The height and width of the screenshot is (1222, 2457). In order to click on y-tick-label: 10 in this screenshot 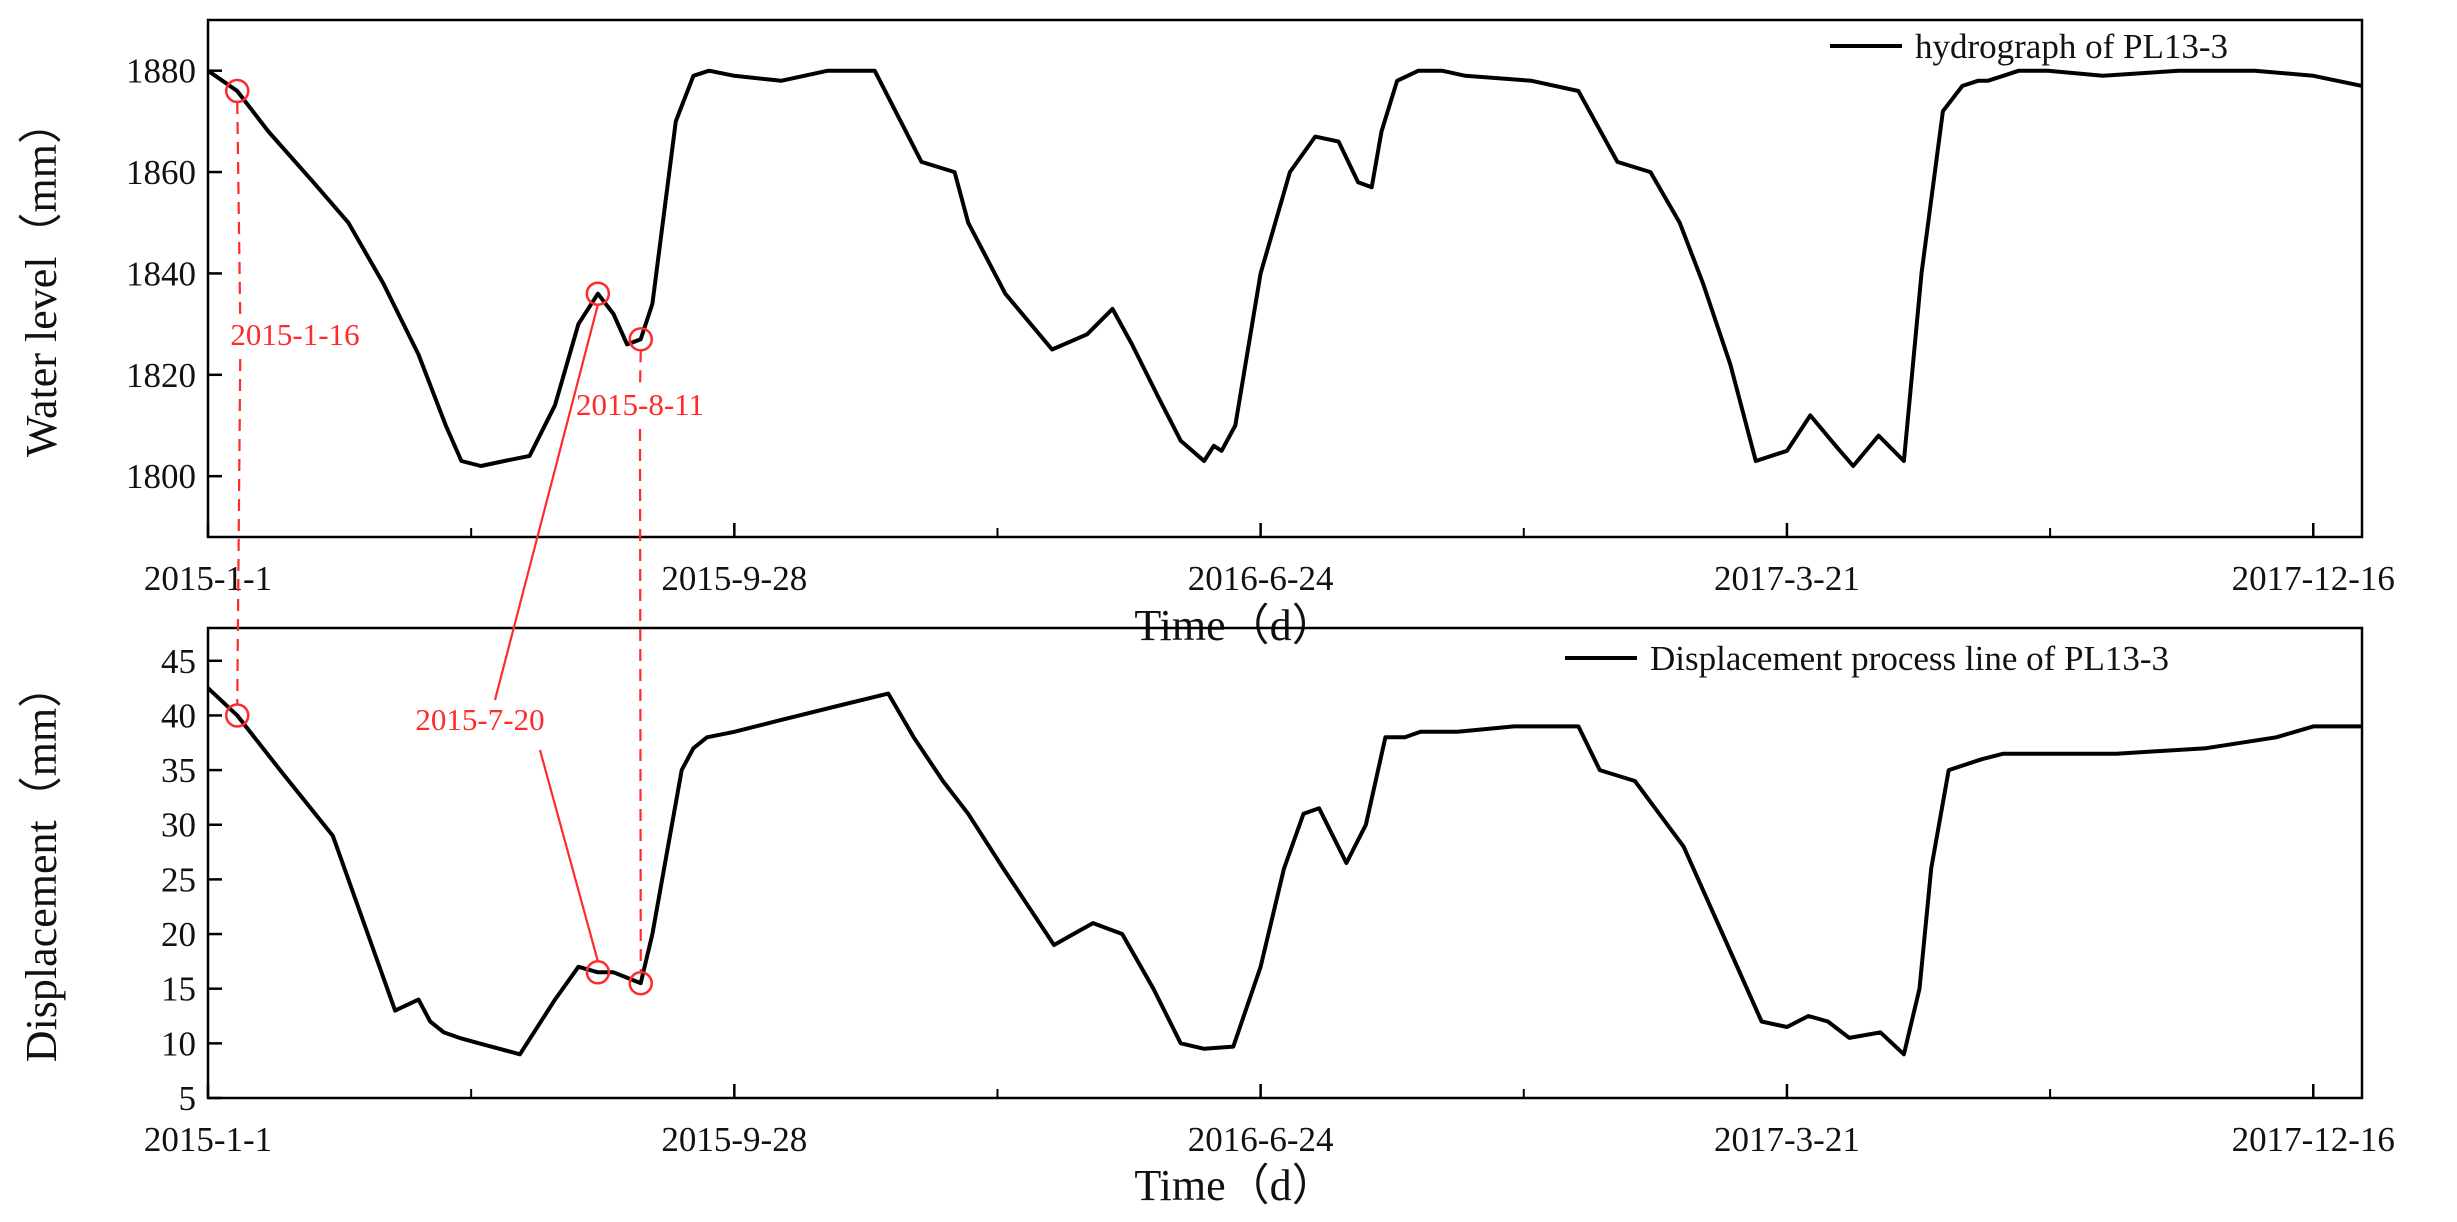, I will do `click(178, 1043)`.